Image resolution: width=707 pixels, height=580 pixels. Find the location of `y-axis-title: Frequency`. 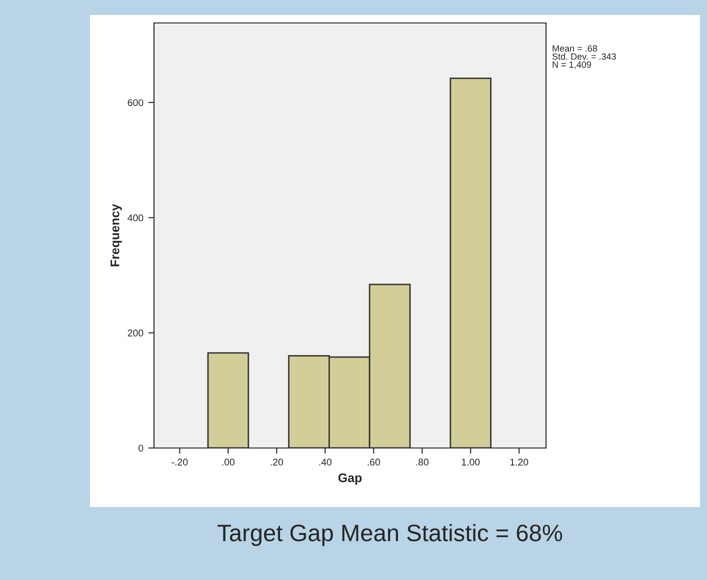

y-axis-title: Frequency is located at coordinates (116, 235).